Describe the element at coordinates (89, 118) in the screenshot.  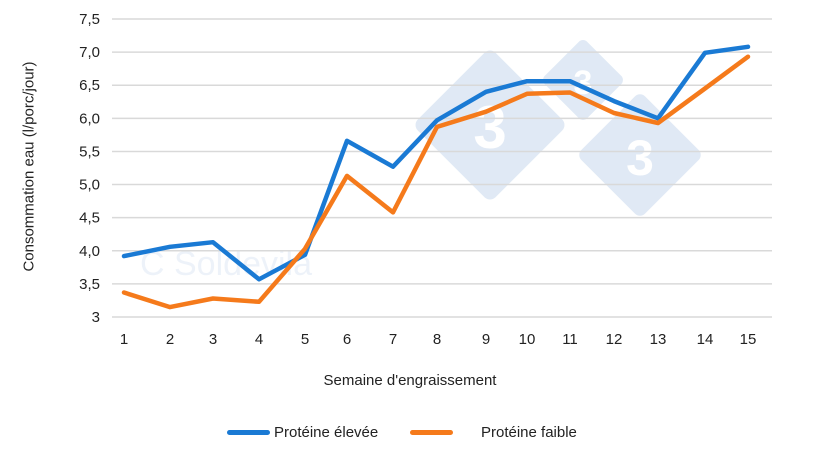
I see `y-tick-label: 6,0` at that location.